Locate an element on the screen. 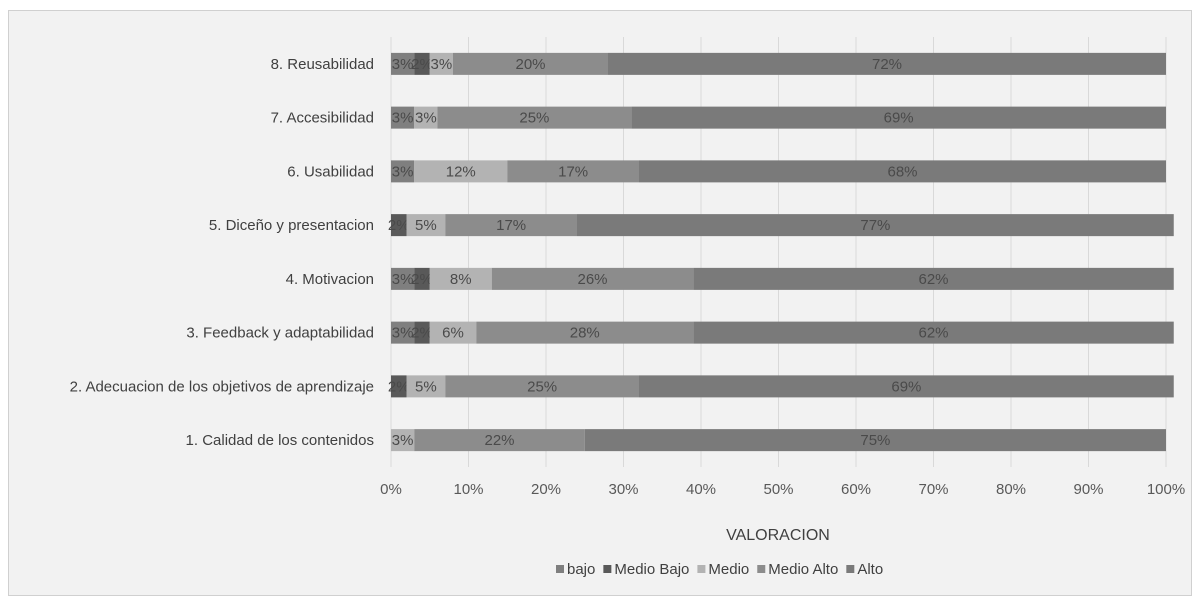  data-label: 12% is located at coordinates (461, 171).